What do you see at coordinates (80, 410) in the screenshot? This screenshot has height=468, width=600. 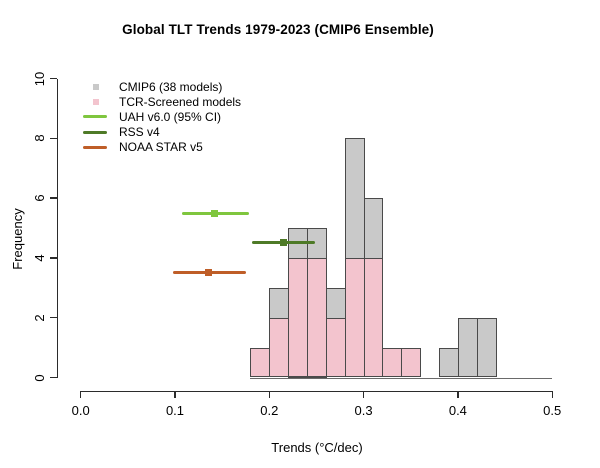 I see `x-tick-label: 0.0` at bounding box center [80, 410].